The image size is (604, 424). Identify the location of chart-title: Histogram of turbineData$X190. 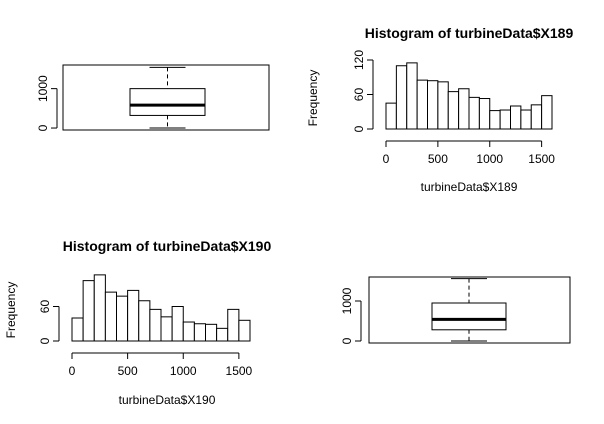
(167, 246).